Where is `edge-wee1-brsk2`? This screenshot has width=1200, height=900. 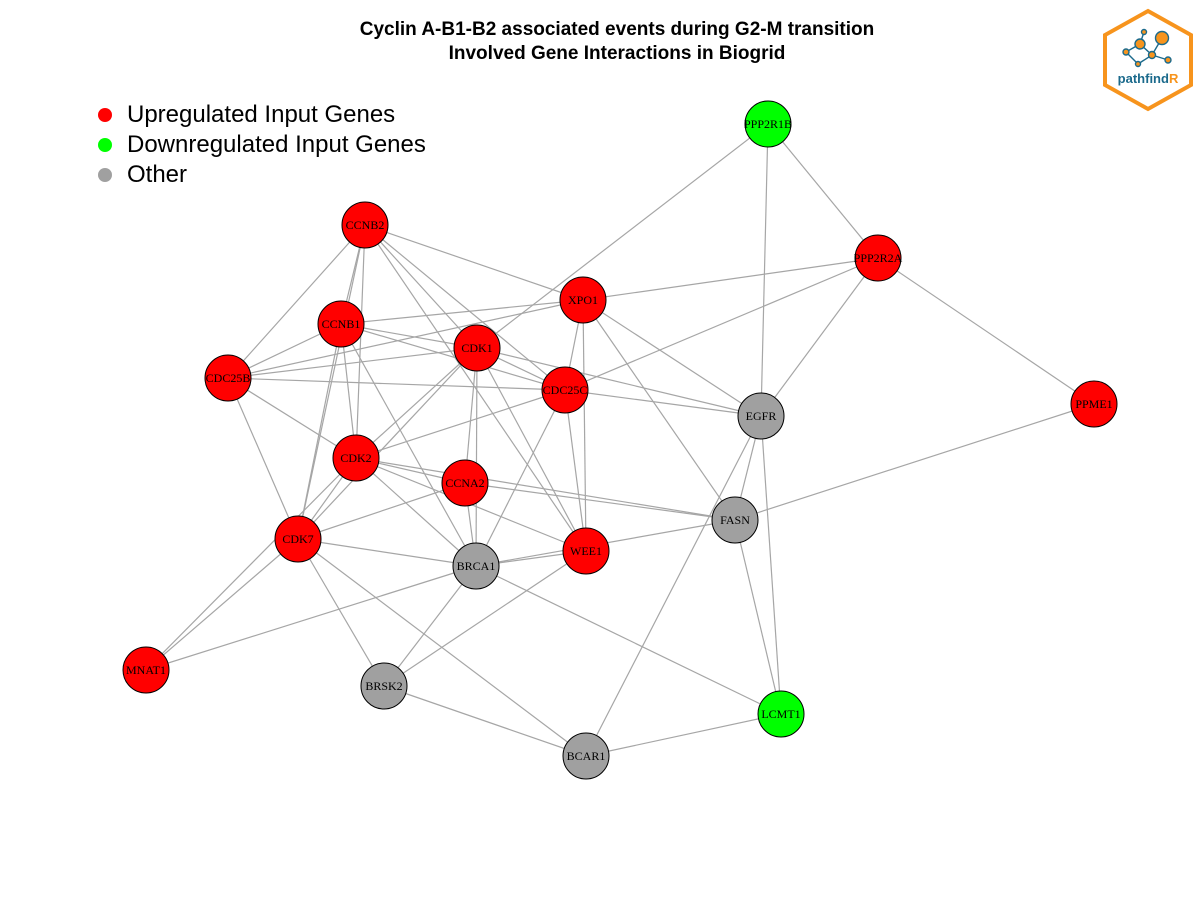
edge-wee1-brsk2 is located at coordinates (485, 618).